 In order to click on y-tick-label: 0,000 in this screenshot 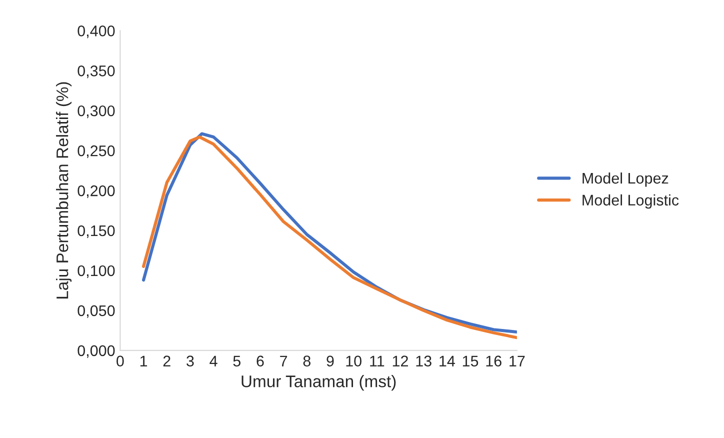, I will do `click(96, 351)`.